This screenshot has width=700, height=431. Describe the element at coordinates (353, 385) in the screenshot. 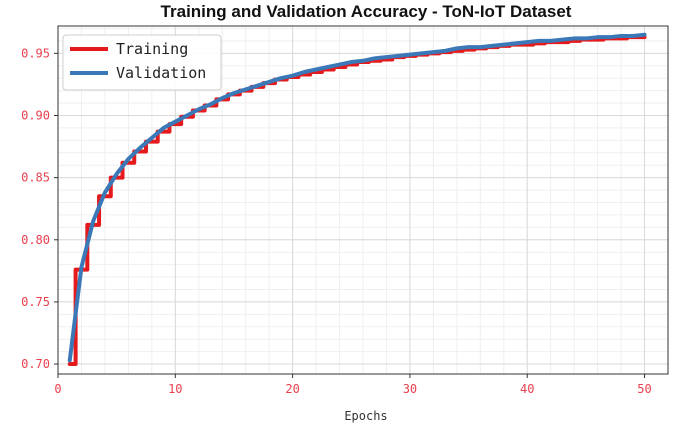

I see `x-axis-ticks: 0 10 20 30 40 50` at that location.